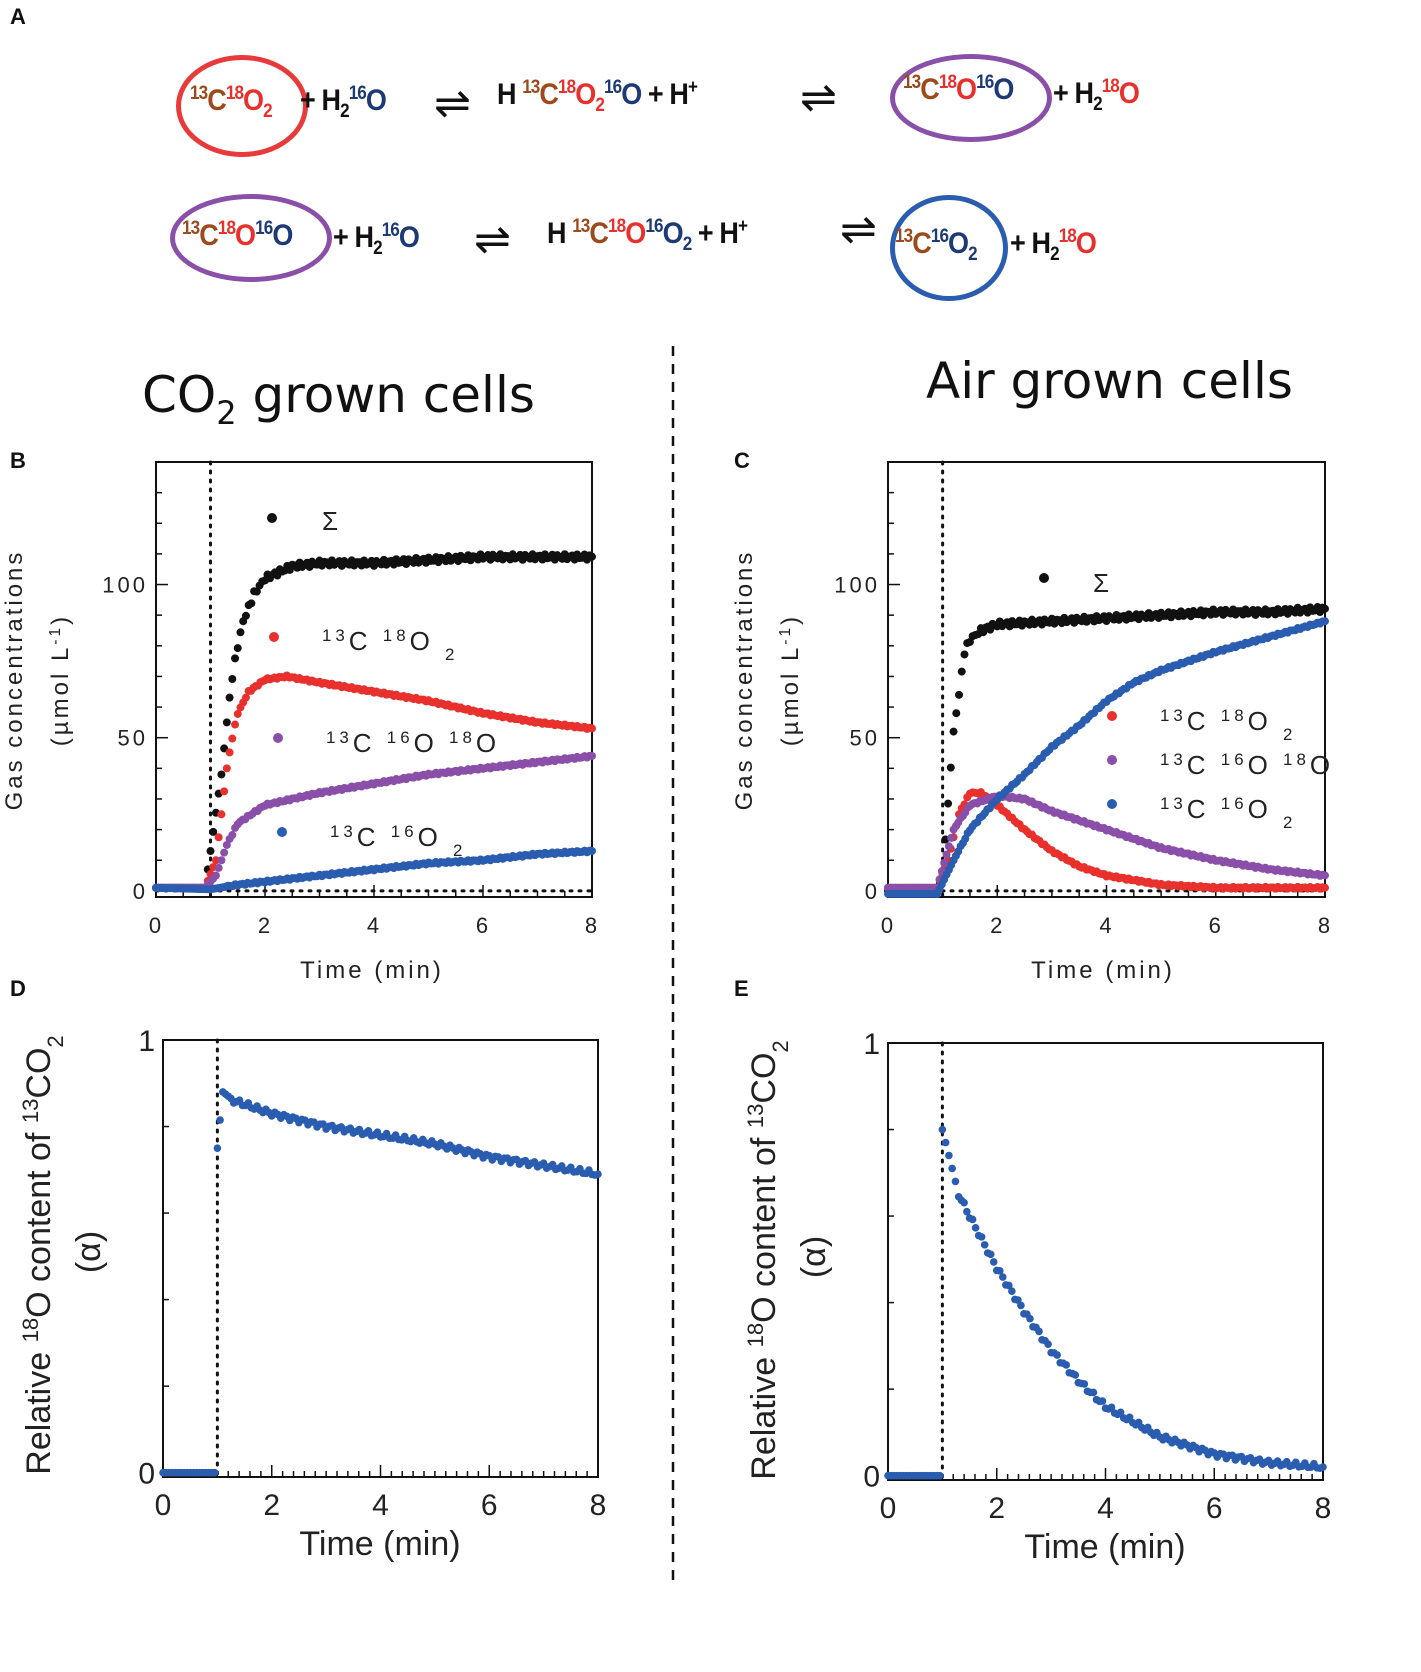  Describe the element at coordinates (390, 645) in the screenshot. I see `legend-label: 13C 18O 2` at that location.